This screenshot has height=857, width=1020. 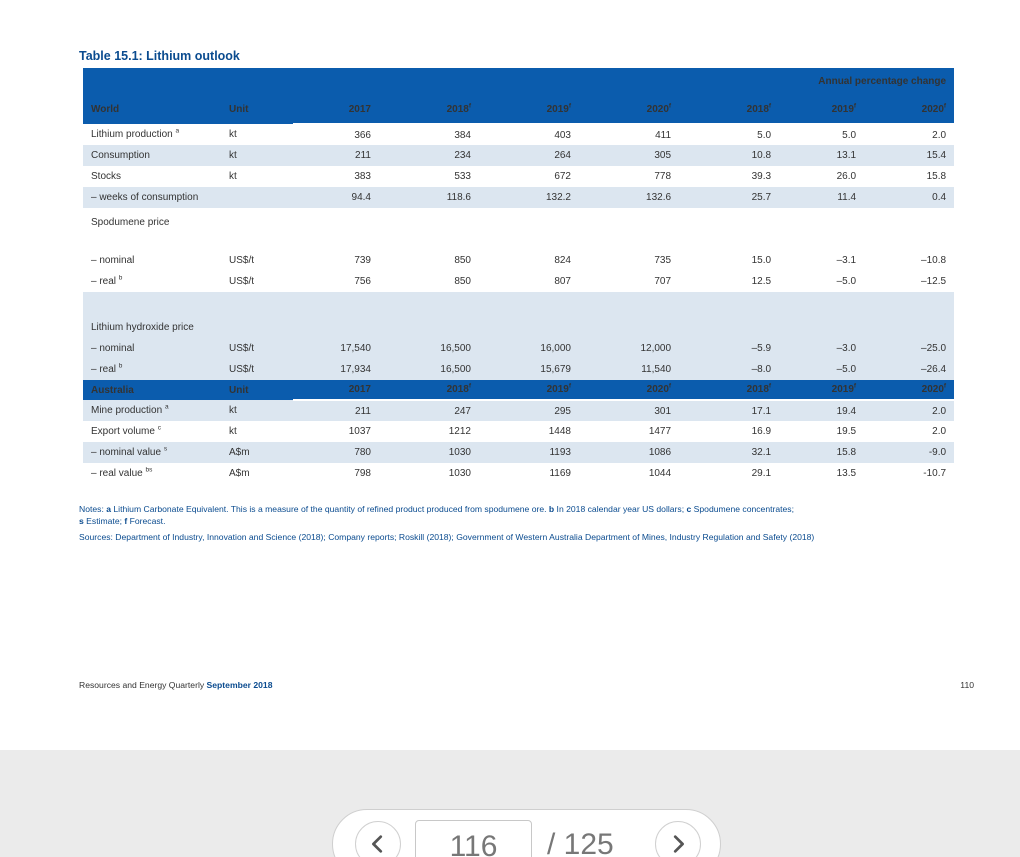 I want to click on row-value: 26.0, so click(x=846, y=176).